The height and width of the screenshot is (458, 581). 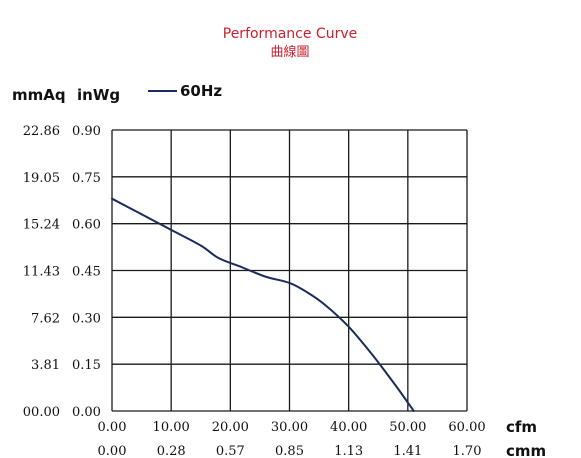 I want to click on y-tick-label-inwg: 0.60, so click(x=86, y=225).